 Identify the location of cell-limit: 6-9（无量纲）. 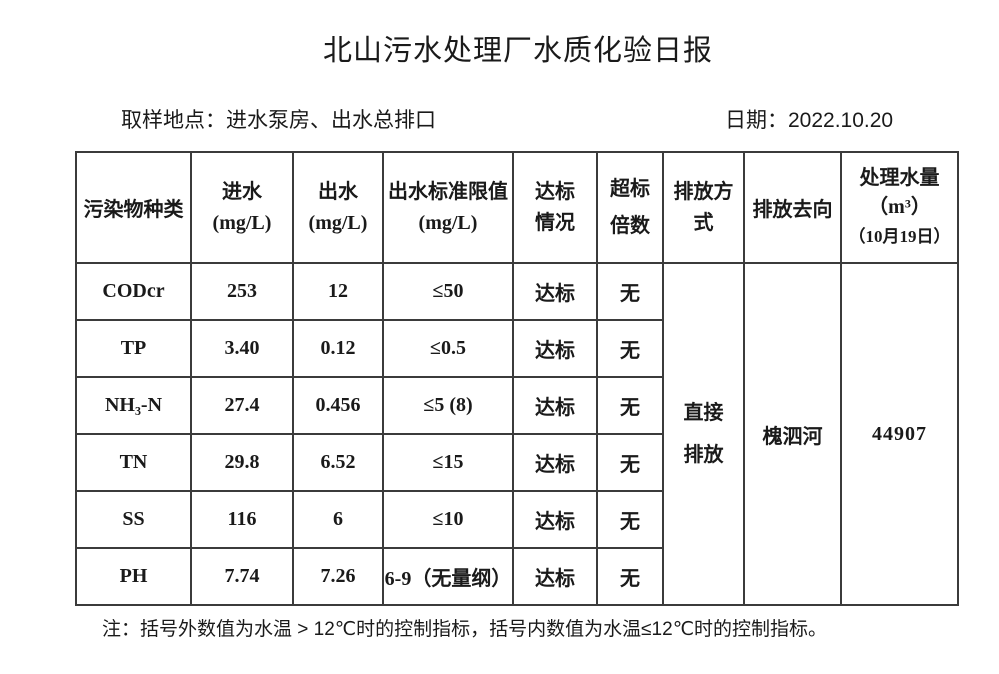
(448, 576).